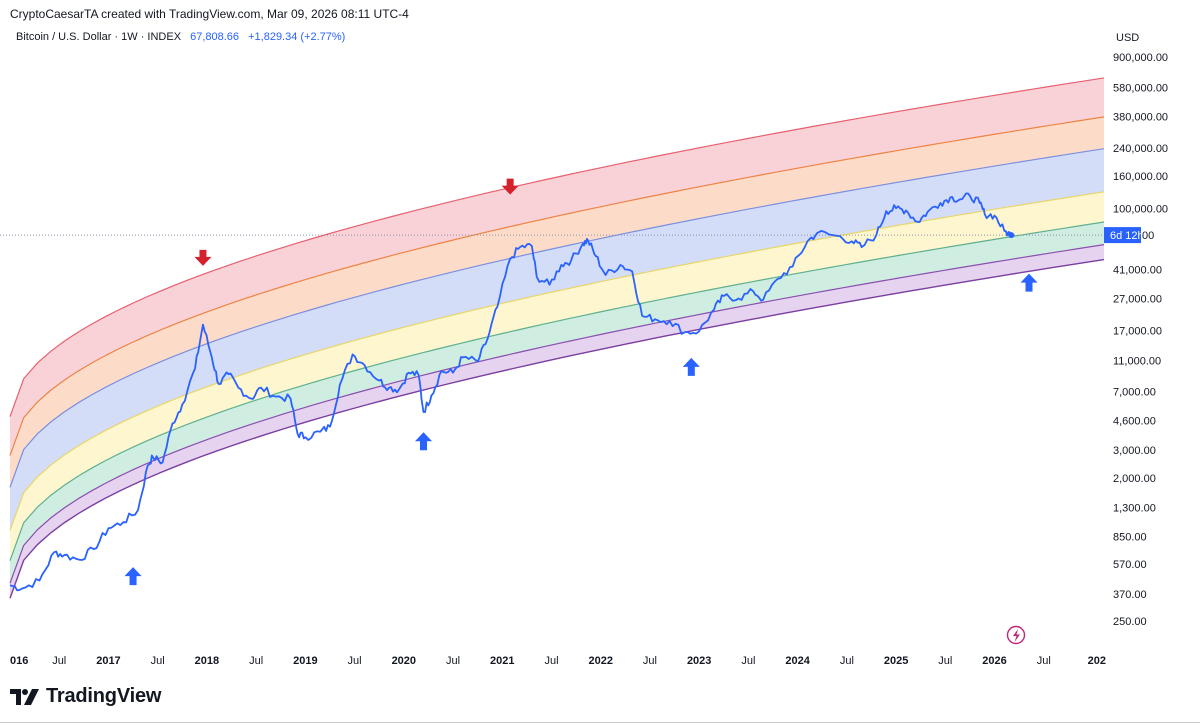 This screenshot has width=1200, height=725. I want to click on countdown-price-suffix: 00, so click(1148, 236).